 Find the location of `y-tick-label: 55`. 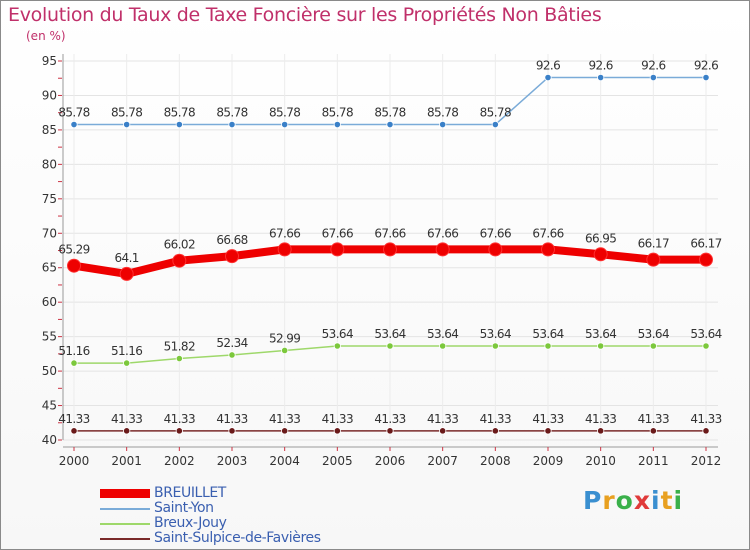

y-tick-label: 55 is located at coordinates (49, 337).